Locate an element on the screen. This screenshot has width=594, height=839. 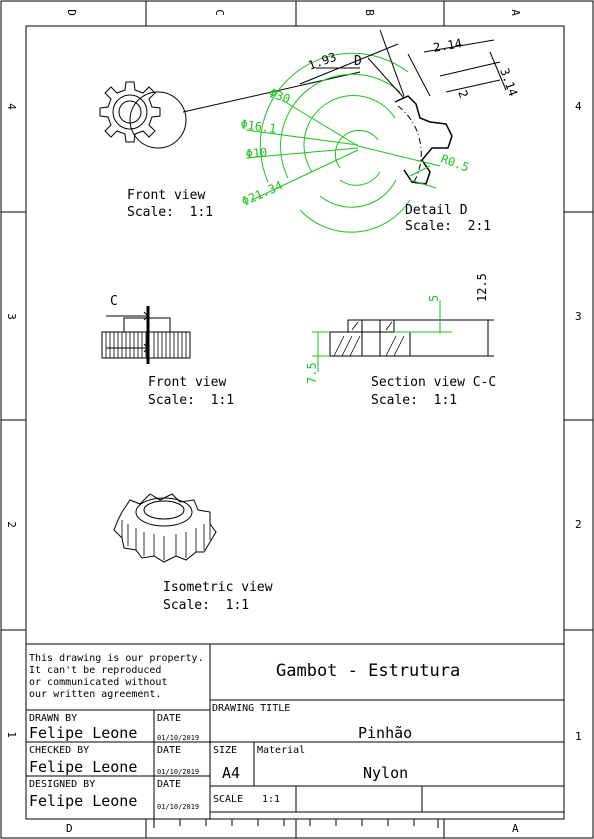
gear-front-top is located at coordinates (230, 110).